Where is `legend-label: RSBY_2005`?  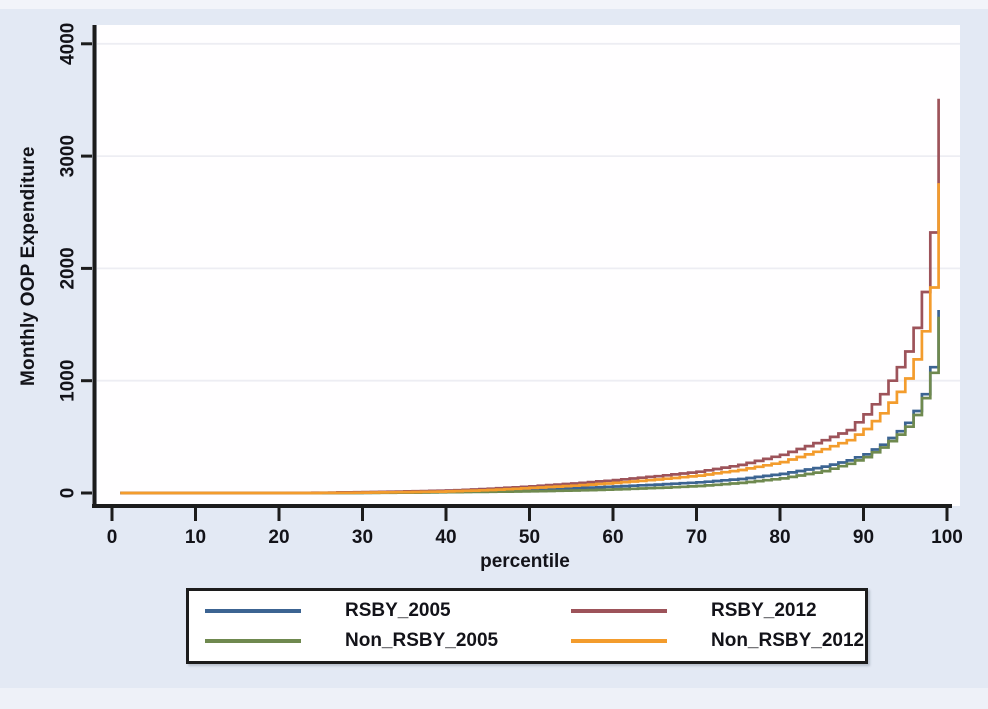 legend-label: RSBY_2005 is located at coordinates (398, 610).